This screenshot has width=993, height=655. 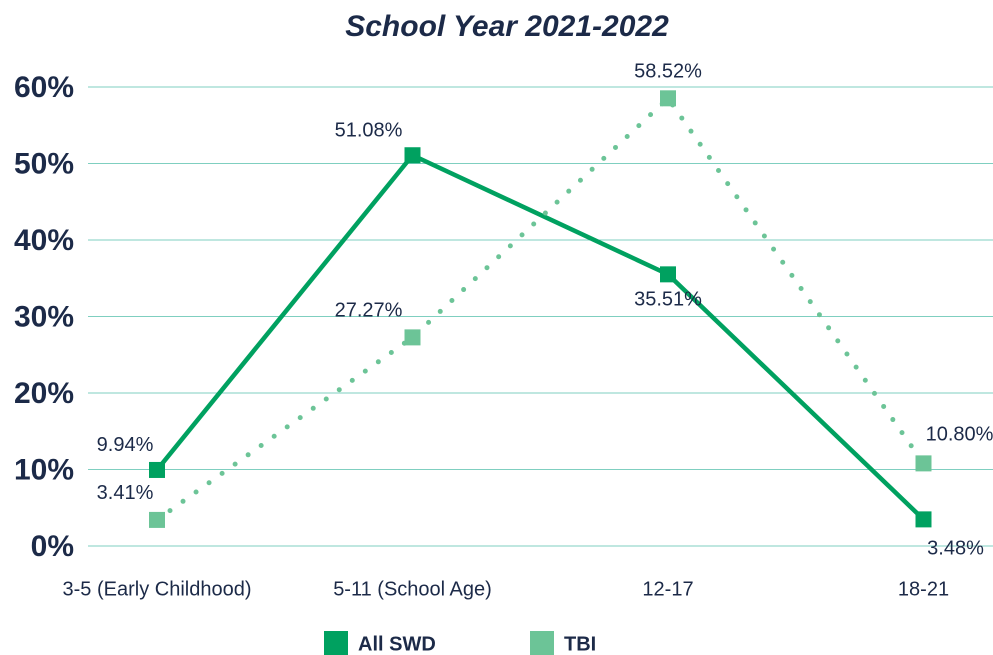 What do you see at coordinates (157, 589) in the screenshot?
I see `x-tick-label: 3-5 (Early Childhood)` at bounding box center [157, 589].